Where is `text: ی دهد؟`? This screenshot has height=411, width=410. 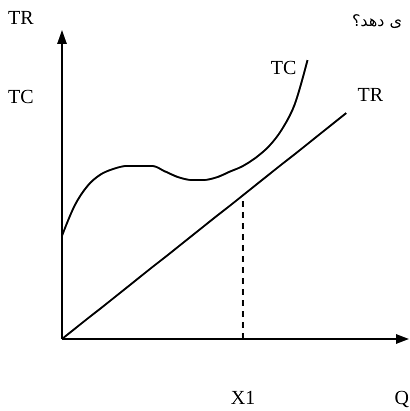 text: ی دهد؟ is located at coordinates (377, 20).